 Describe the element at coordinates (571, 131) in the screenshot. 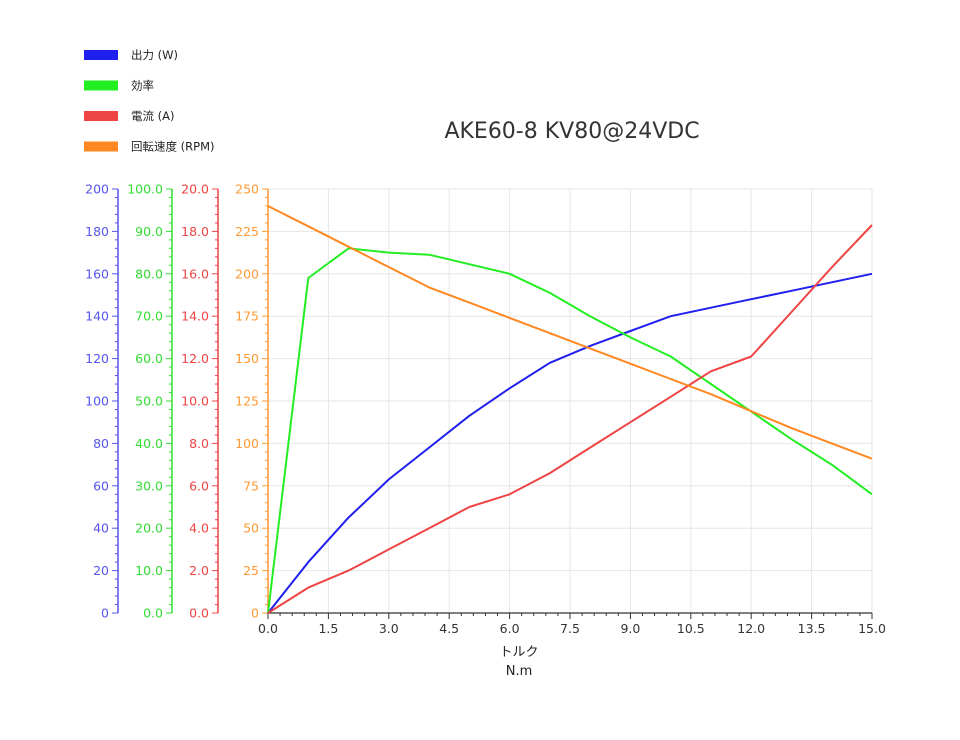

I see `chart-title: AKE60-8 KV80@24VDC` at that location.